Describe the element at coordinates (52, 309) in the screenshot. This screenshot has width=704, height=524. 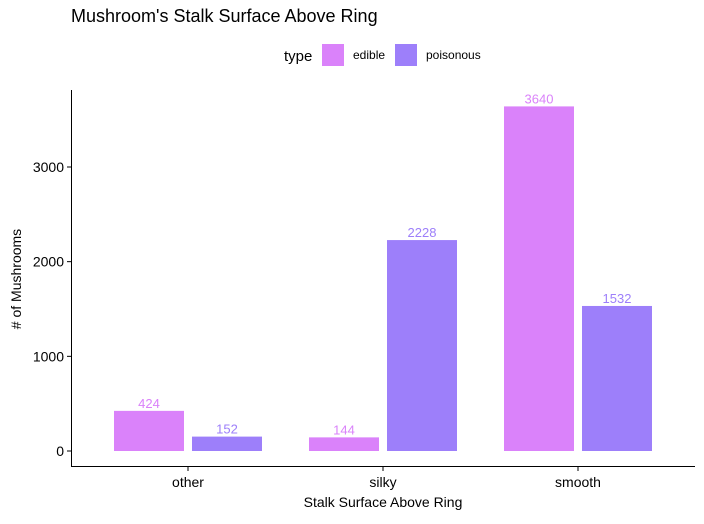
I see `y-axis-ticks: 0 1000 2000 3000` at that location.